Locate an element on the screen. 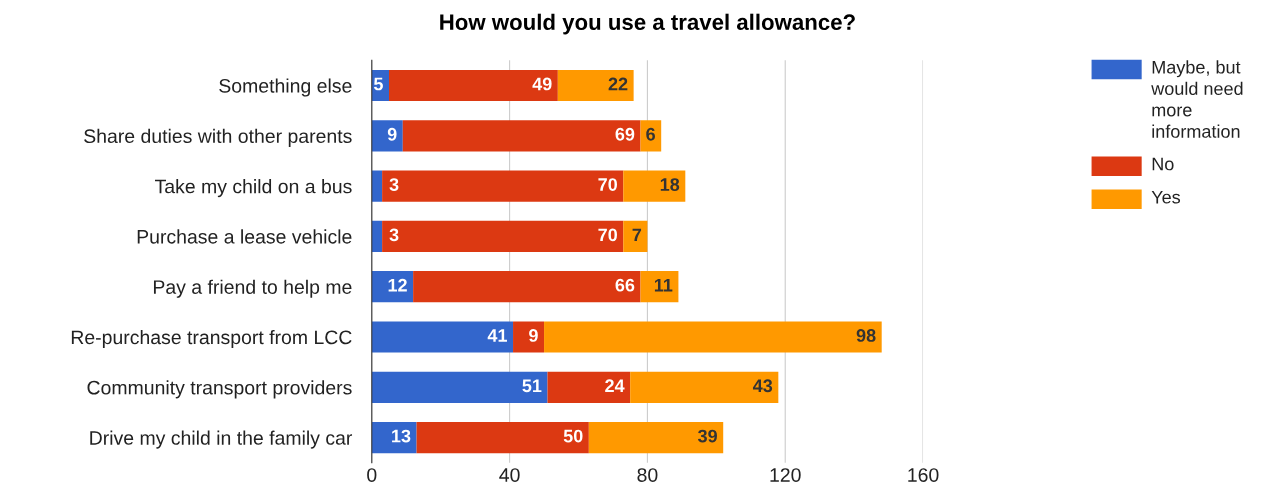  x-tick-label: 160 is located at coordinates (923, 475).